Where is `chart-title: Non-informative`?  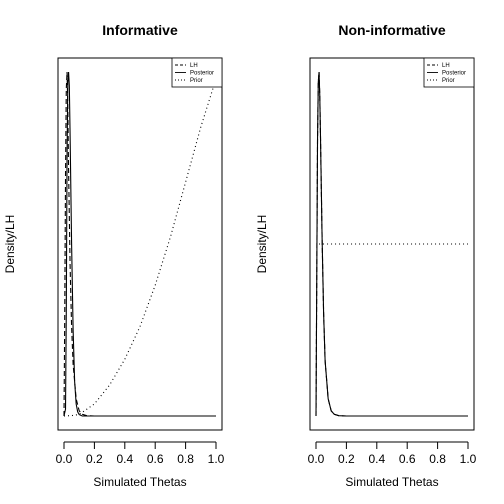 chart-title: Non-informative is located at coordinates (392, 30).